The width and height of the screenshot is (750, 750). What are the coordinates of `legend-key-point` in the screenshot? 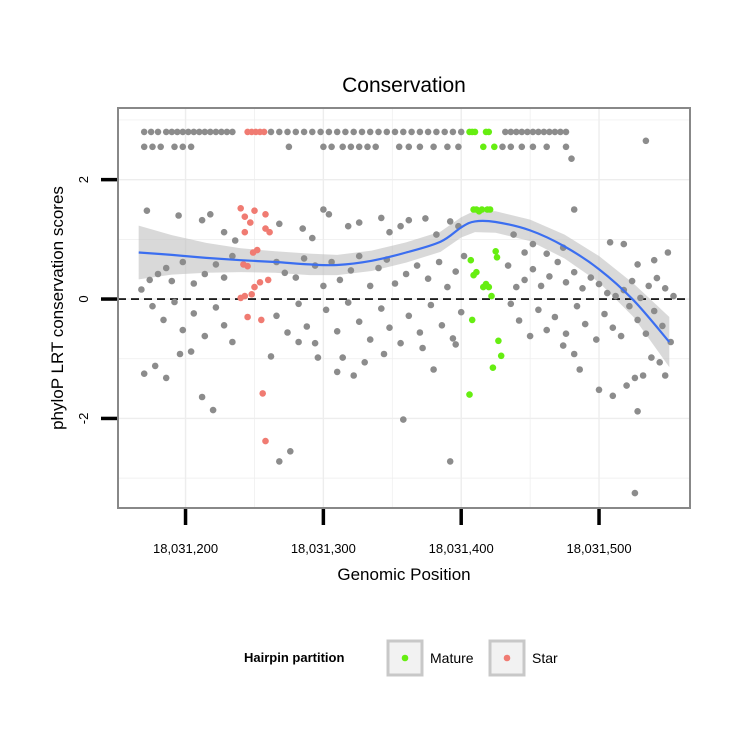 It's located at (405, 658).